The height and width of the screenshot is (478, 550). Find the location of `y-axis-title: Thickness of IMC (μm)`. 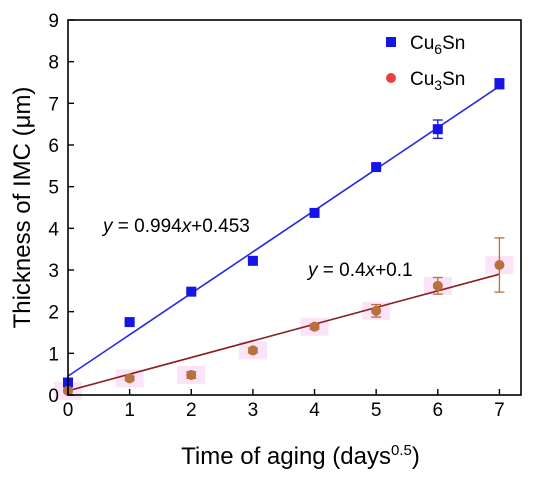

y-axis-title: Thickness of IMC (μm) is located at coordinates (22, 208).